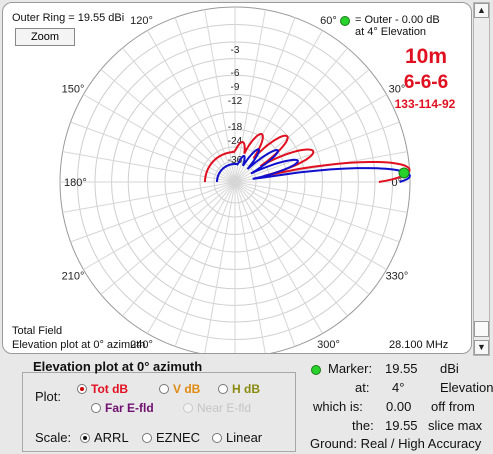 The image size is (493, 454). I want to click on angle-label: 180°, so click(75, 183).